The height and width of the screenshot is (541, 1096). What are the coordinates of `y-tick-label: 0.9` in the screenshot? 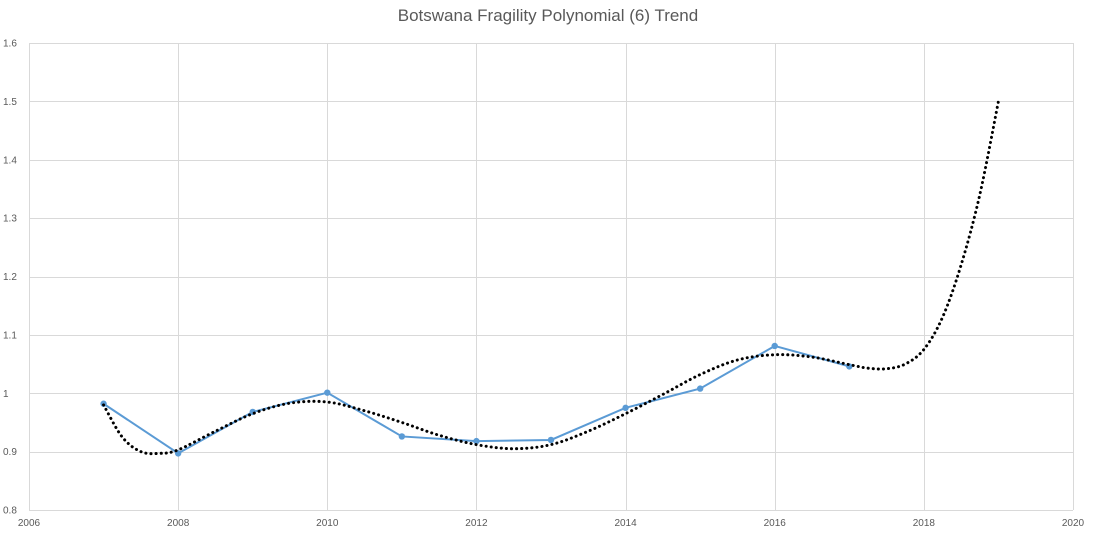 It's located at (10, 452).